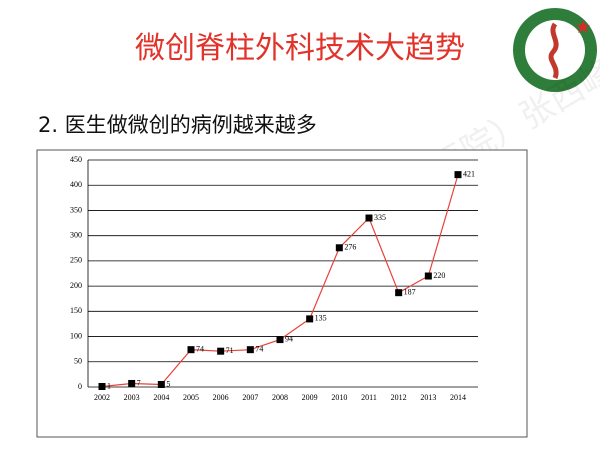 This screenshot has height=450, width=600. I want to click on y-tick-label: 50, so click(78, 361).